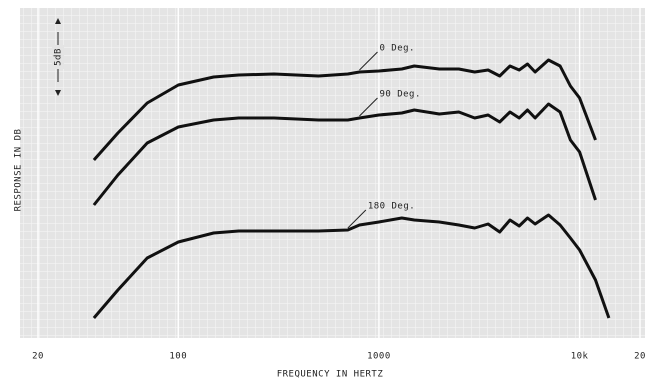  Describe the element at coordinates (178, 357) in the screenshot. I see `x-tick-label: 100` at that location.